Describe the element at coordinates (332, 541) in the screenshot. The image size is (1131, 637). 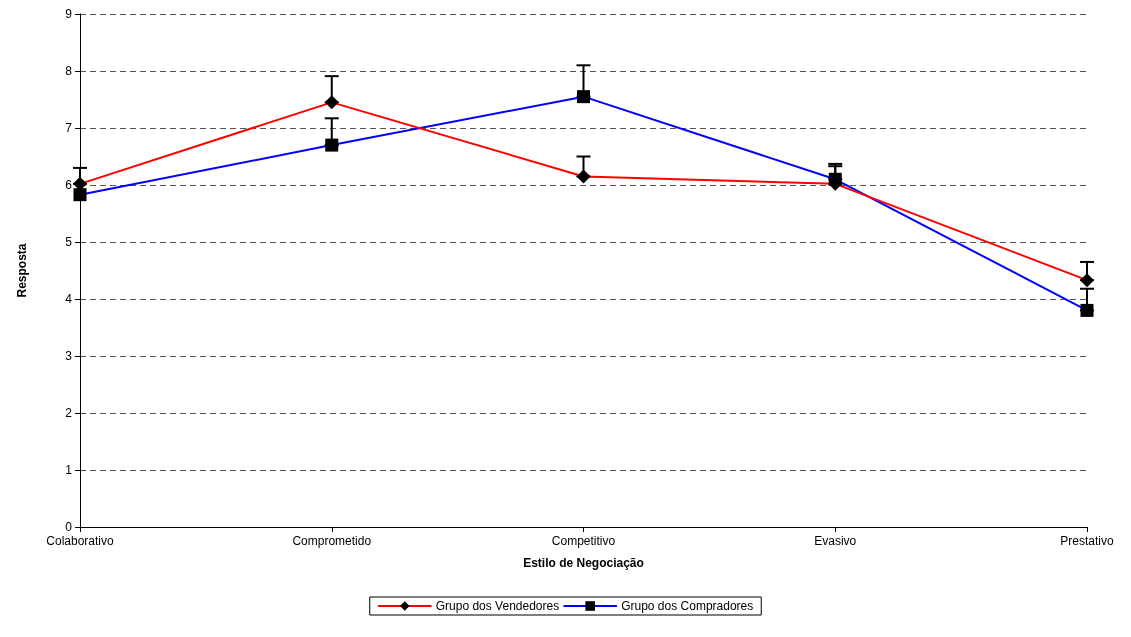
I see `x-tick-label: Comprometido` at that location.